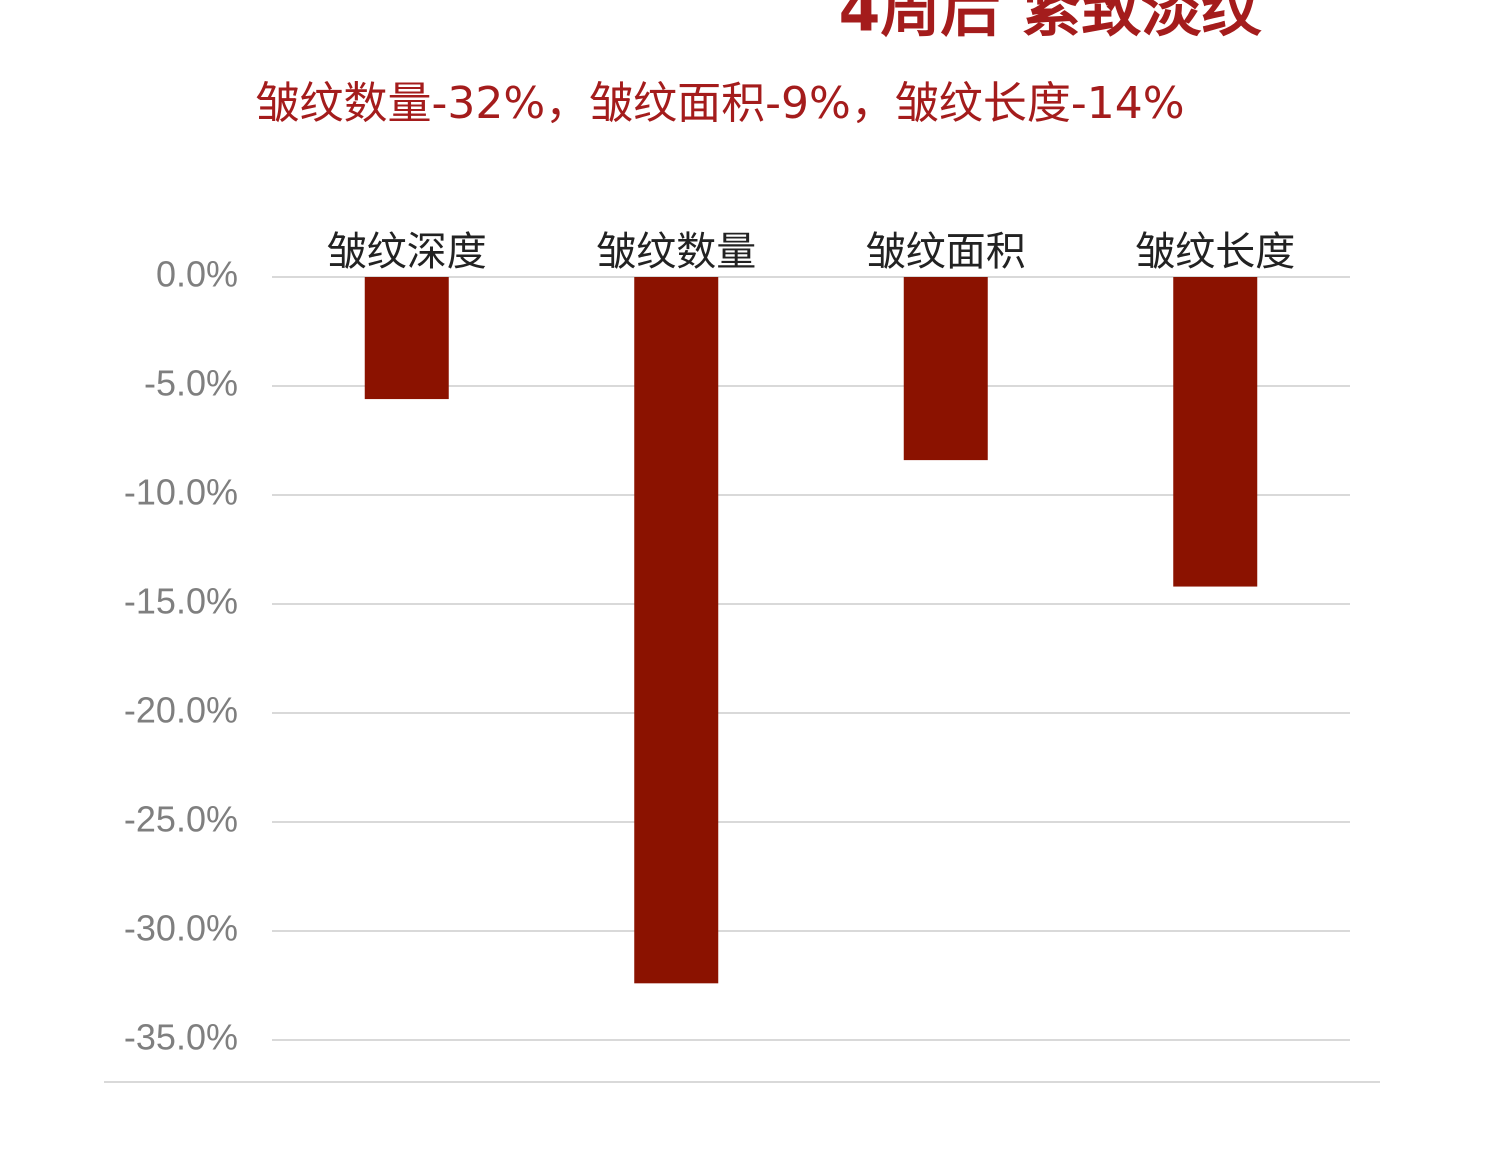  I want to click on x-tick-label: 皱纹面积, so click(946, 252).